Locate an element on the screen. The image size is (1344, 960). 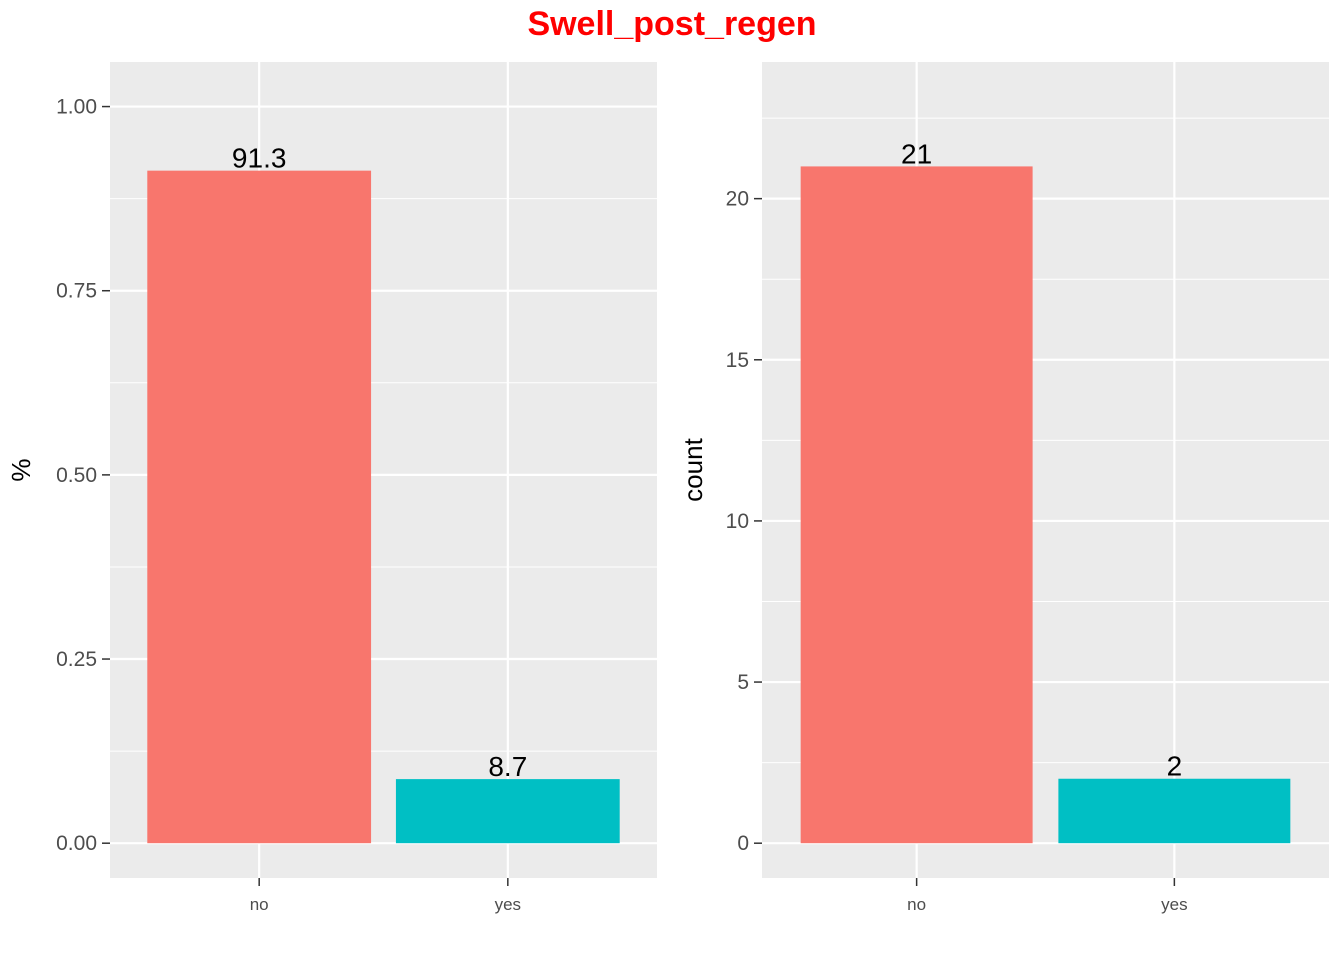
panel-1-bar-yes is located at coordinates (507, 811).